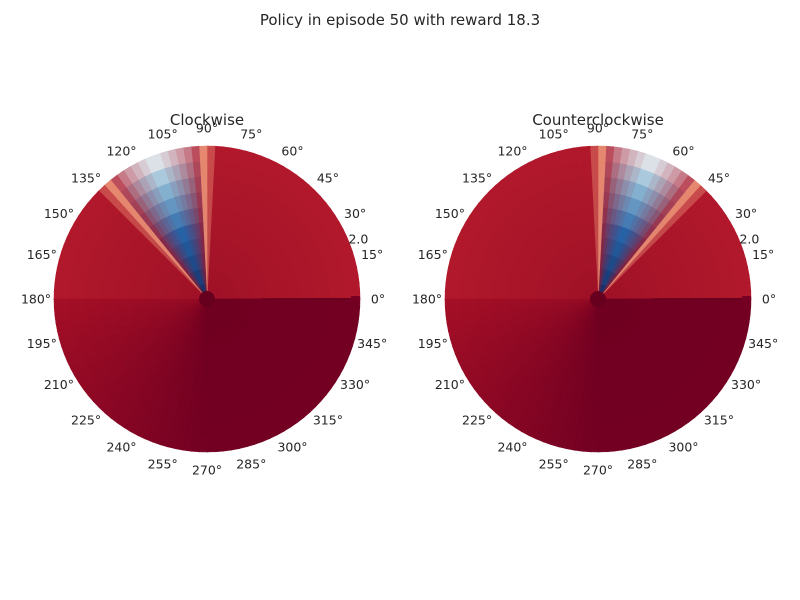 This screenshot has width=800, height=600. Describe the element at coordinates (400, 20) in the screenshot. I see `figure-title: Policy in episode 50 with reward 18.3` at that location.